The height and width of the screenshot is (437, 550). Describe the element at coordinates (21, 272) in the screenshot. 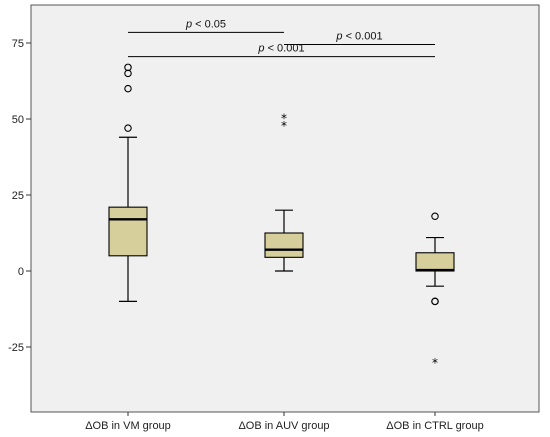

I see `y-tick-label: 0` at that location.